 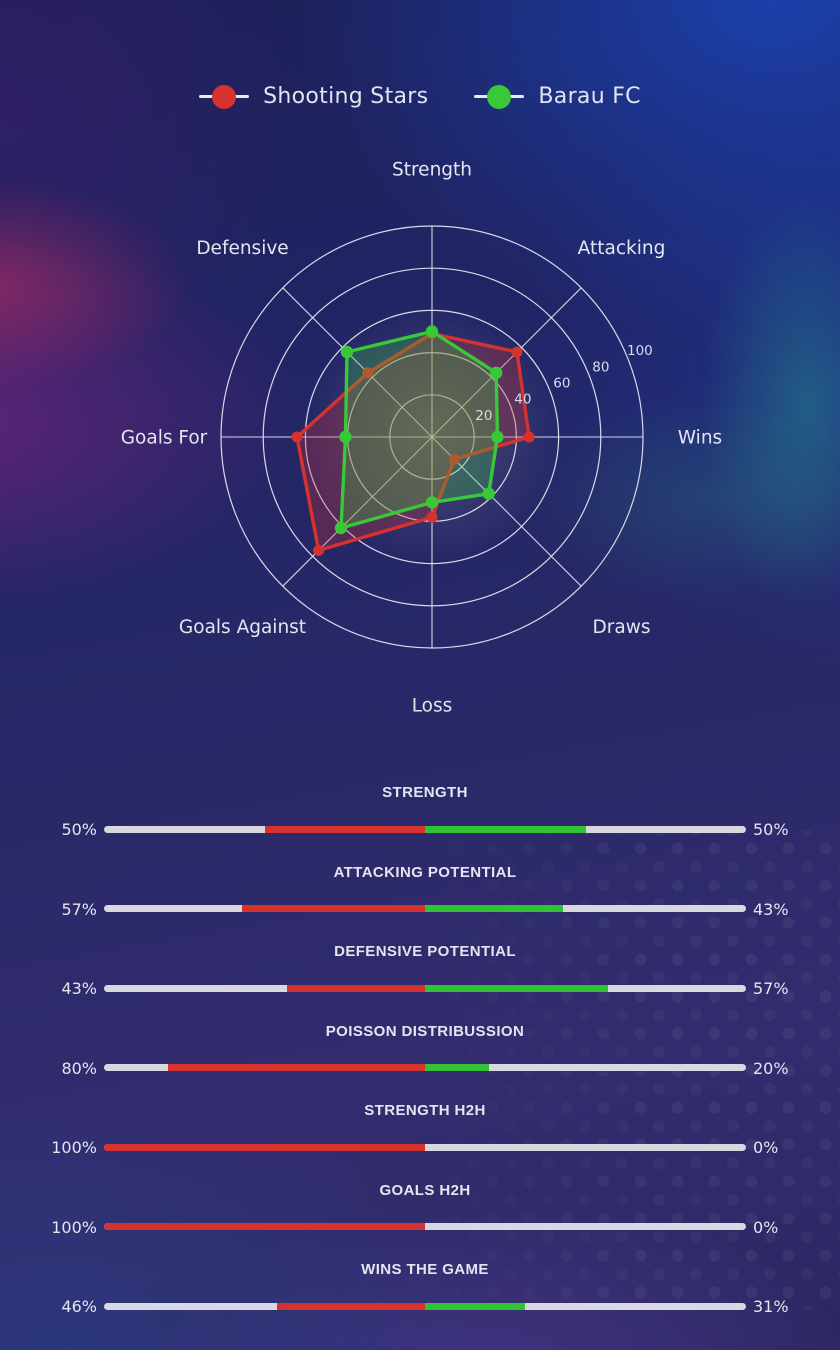 What do you see at coordinates (425, 872) in the screenshot?
I see `stat-title: ATTACKING POTENTIAL` at bounding box center [425, 872].